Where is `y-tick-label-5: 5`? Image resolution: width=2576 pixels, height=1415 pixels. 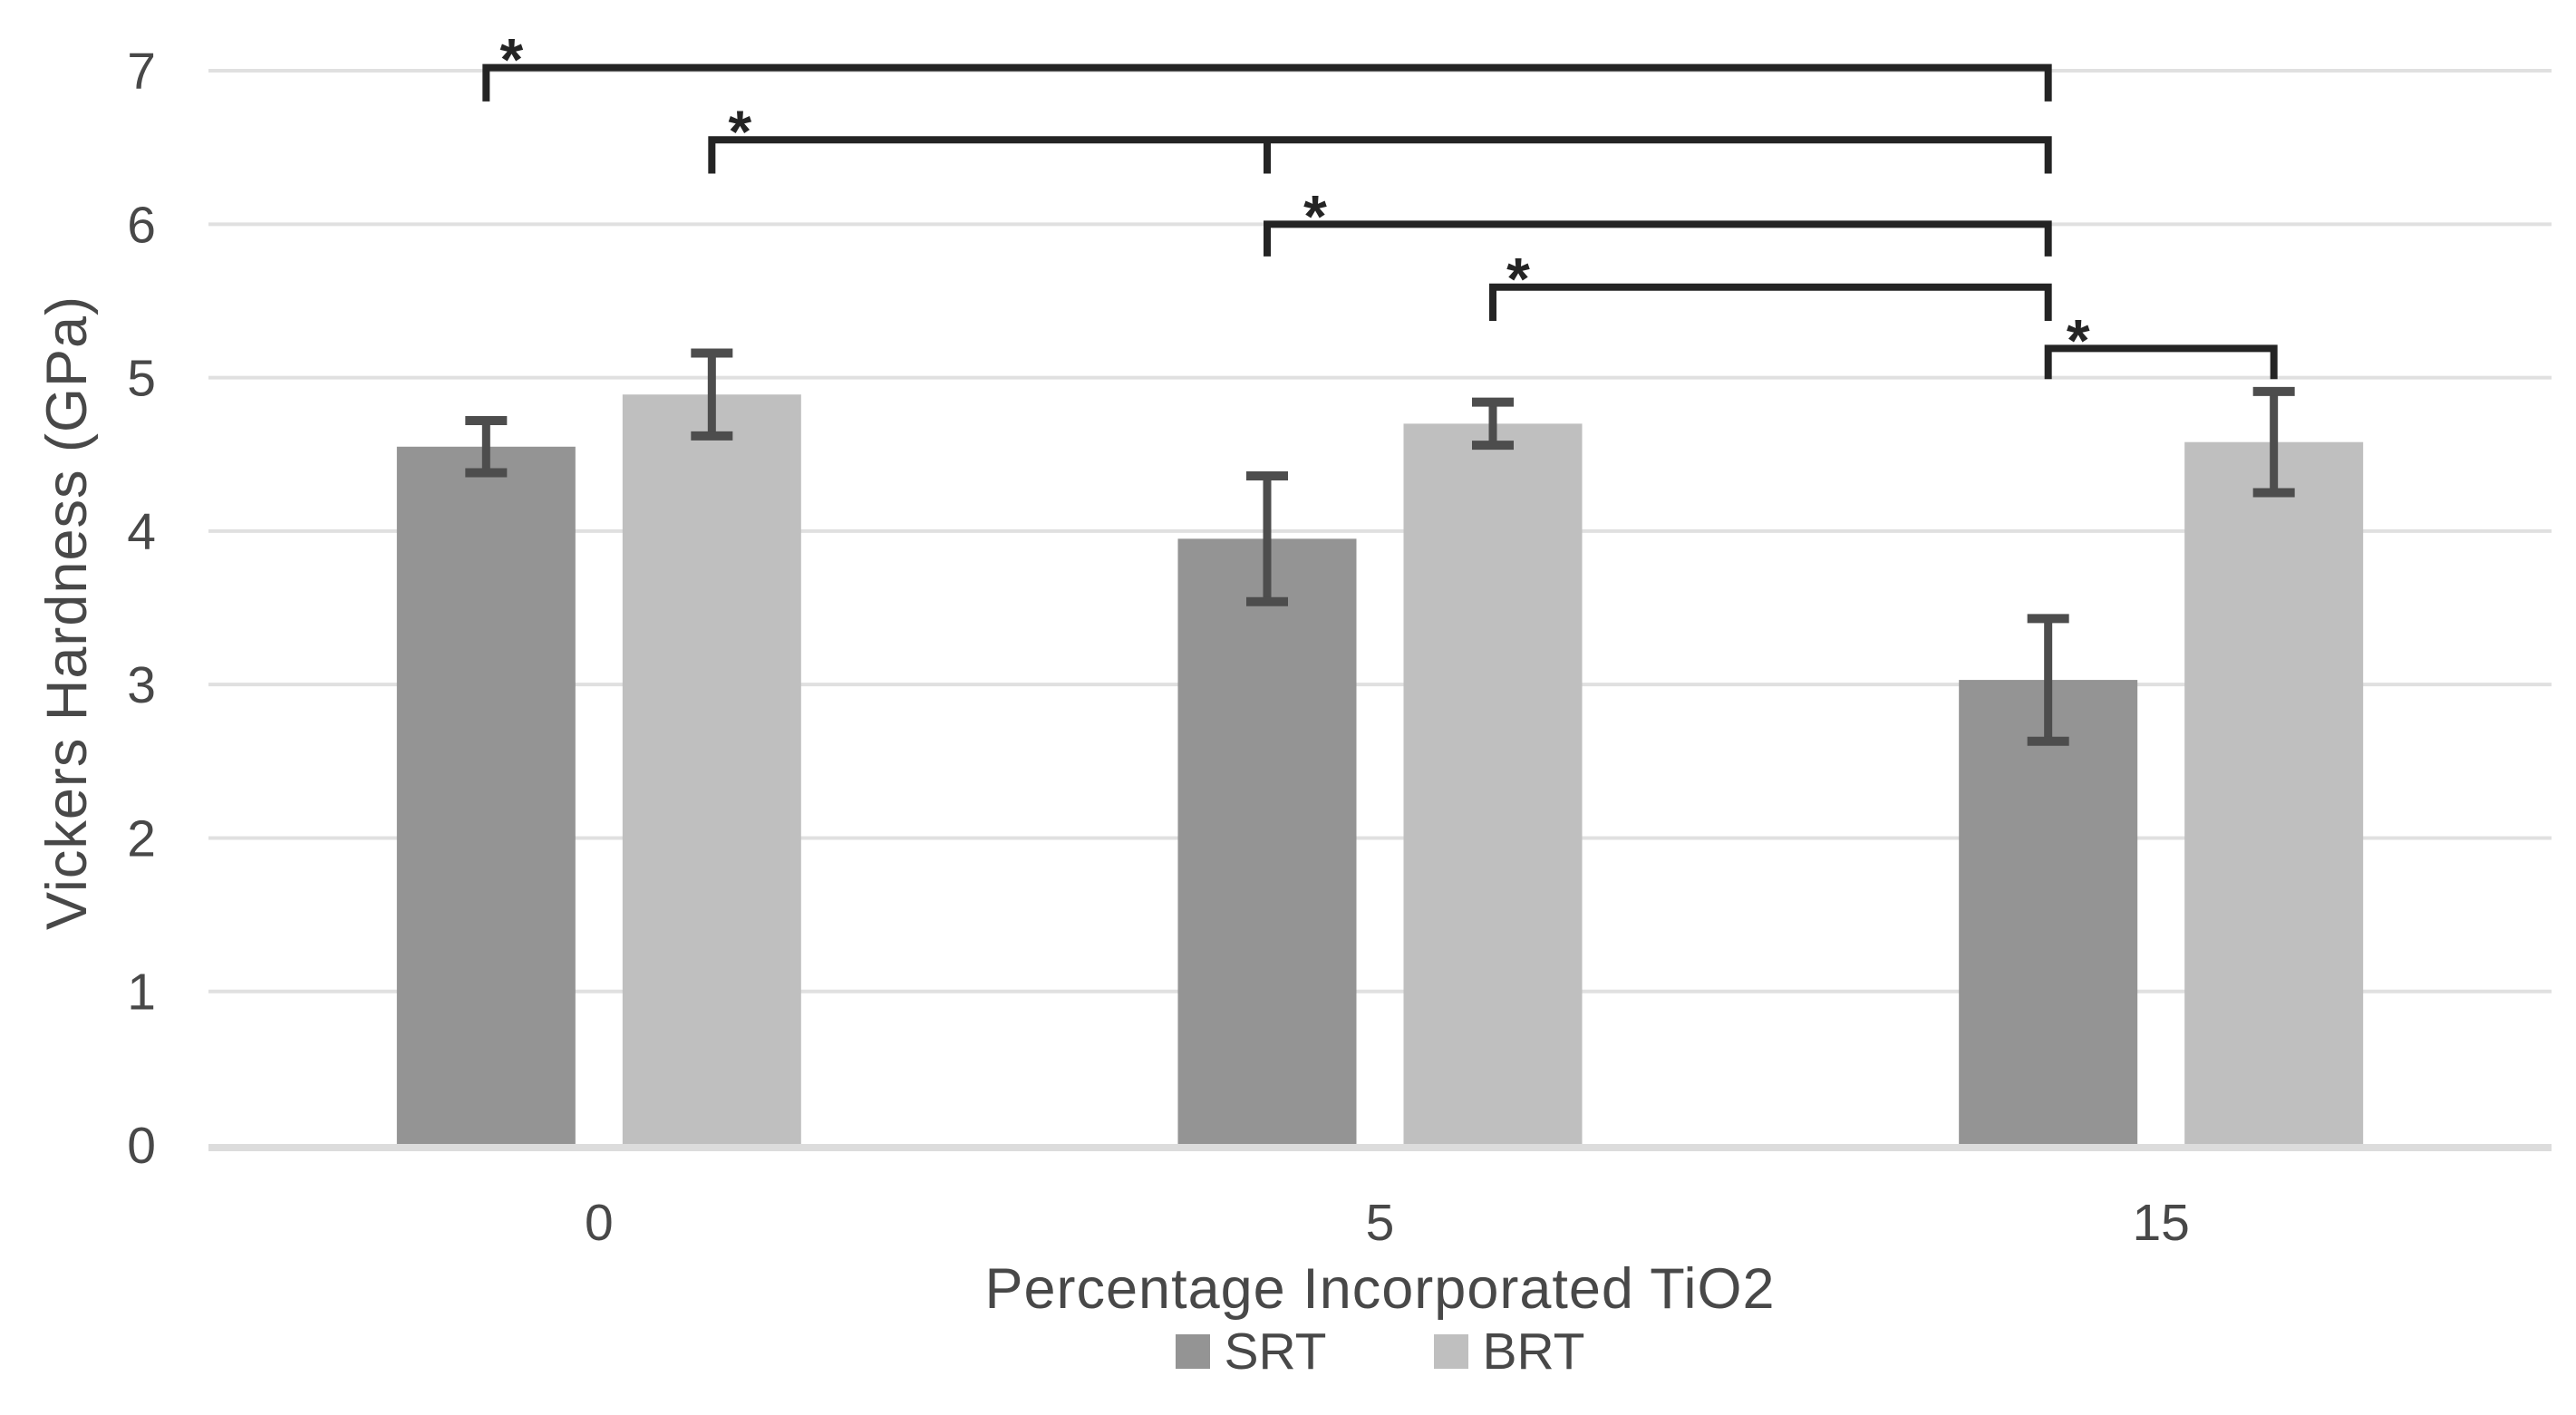 y-tick-label-5: 5 is located at coordinates (141, 379).